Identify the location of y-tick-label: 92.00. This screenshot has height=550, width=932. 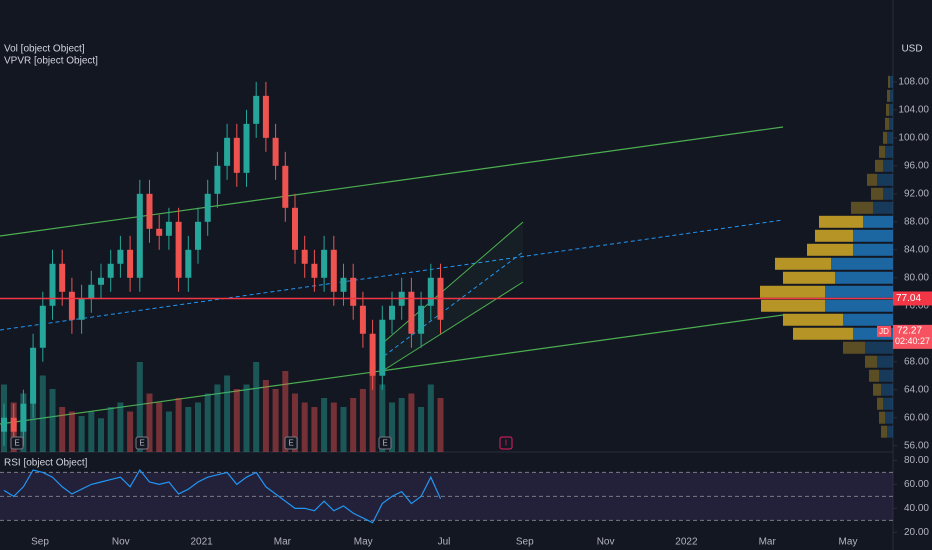
(916, 193).